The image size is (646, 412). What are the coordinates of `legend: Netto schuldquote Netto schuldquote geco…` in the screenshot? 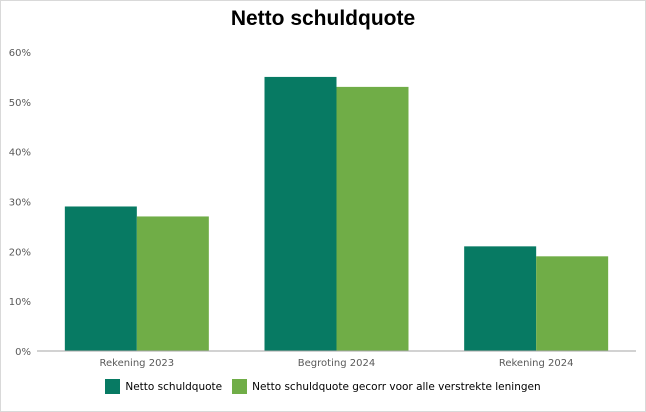 It's located at (323, 386).